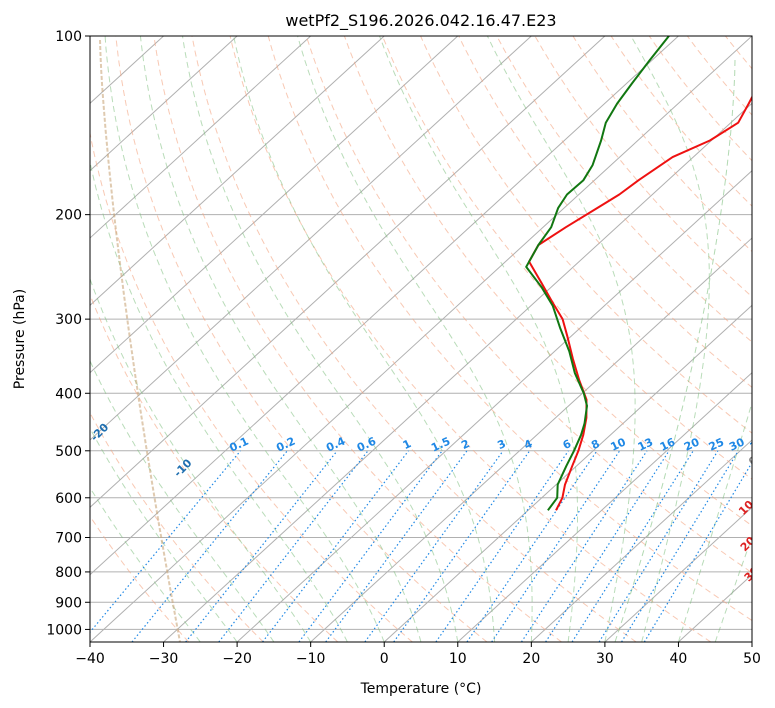  Describe the element at coordinates (737, 444) in the screenshot. I see `mixing-ratio-label: 30` at that location.